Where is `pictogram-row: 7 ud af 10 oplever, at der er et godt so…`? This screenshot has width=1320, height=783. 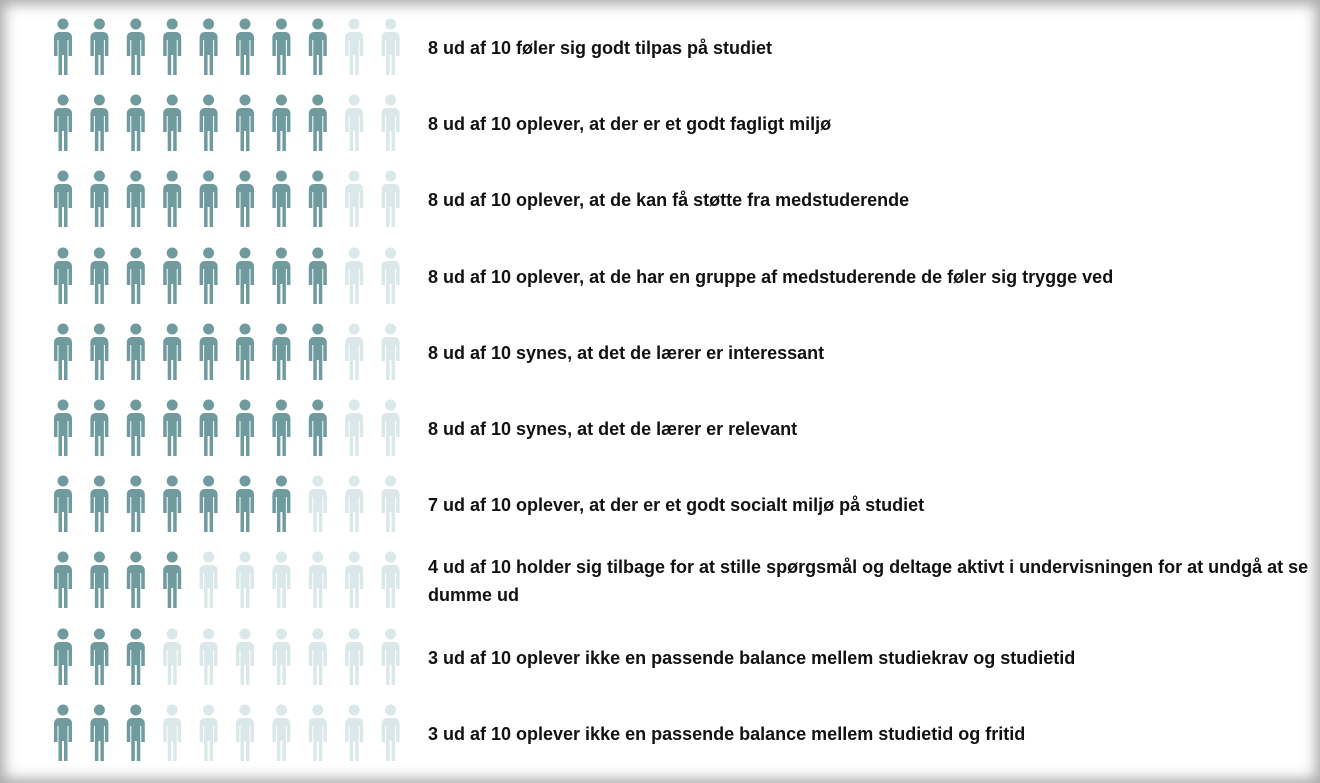 pictogram-row: 7 ud af 10 oplever, at der er et godt so… is located at coordinates (660, 505).